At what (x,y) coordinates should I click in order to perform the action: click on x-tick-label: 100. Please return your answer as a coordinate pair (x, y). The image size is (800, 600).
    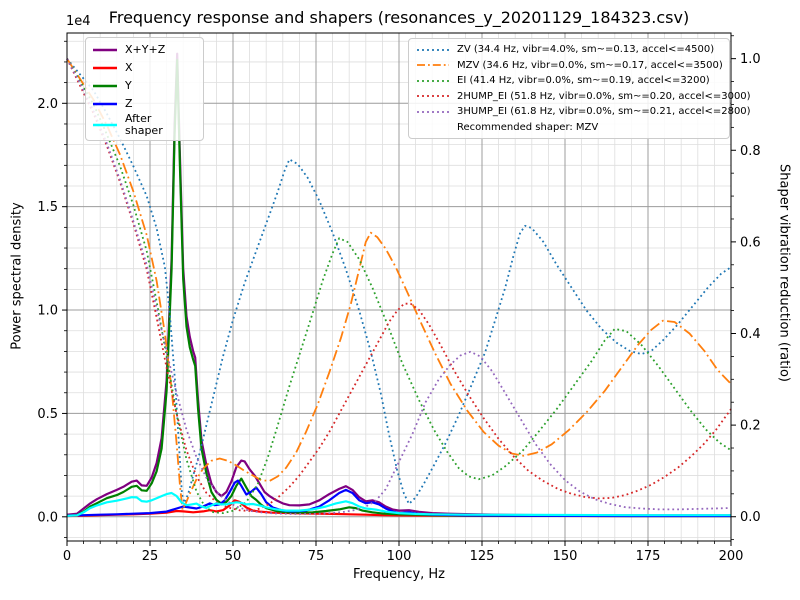
    Looking at the image, I should click on (399, 556).